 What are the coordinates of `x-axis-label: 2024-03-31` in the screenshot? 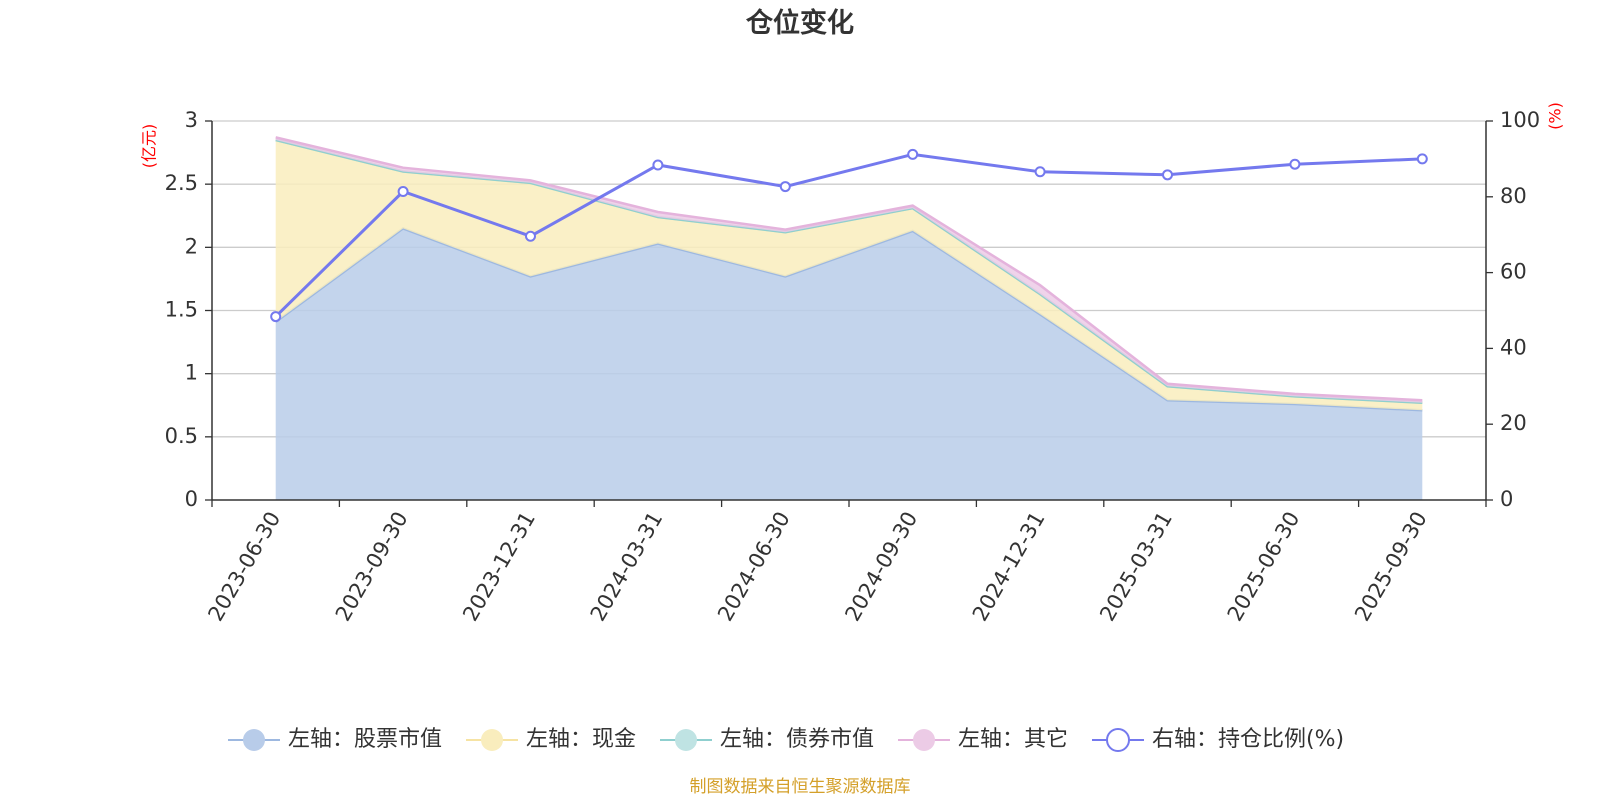 It's located at (627, 567).